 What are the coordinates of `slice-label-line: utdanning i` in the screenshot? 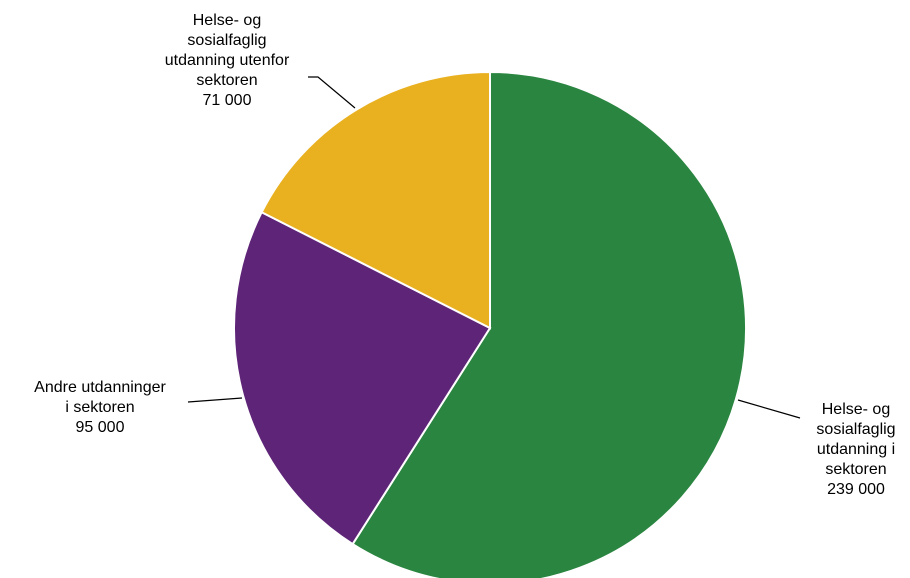 It's located at (856, 449).